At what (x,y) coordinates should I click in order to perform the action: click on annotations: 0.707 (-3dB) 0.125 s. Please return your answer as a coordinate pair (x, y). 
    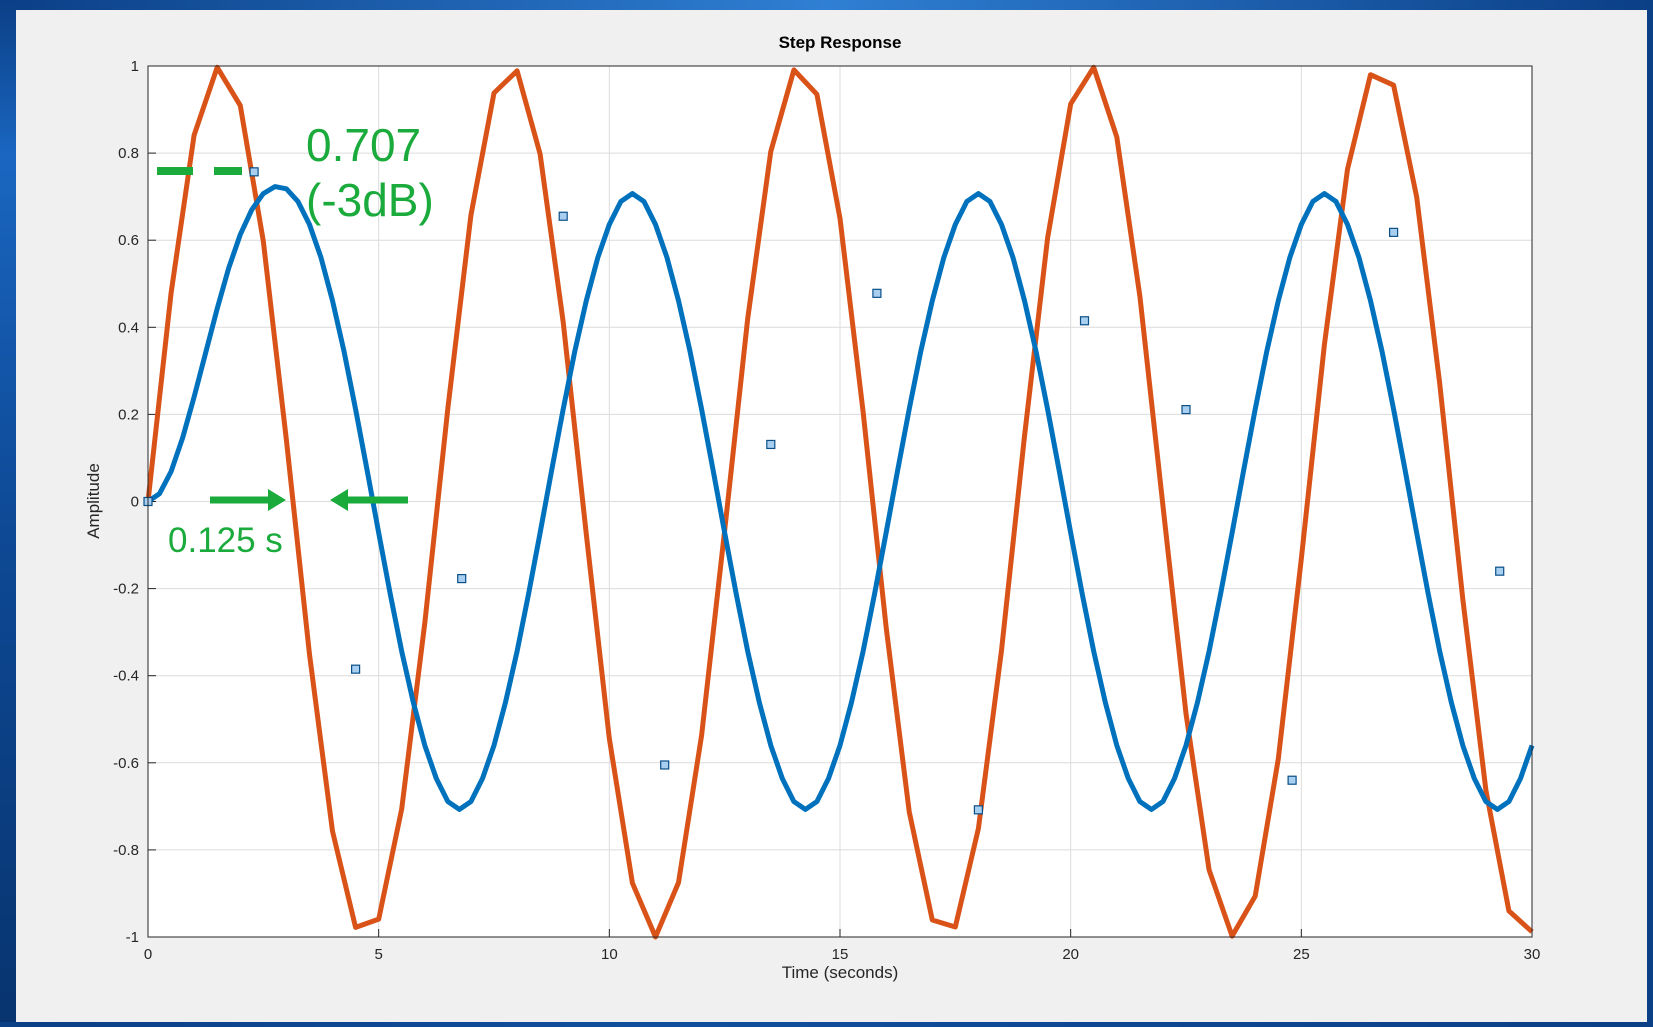
    Looking at the image, I should click on (295, 339).